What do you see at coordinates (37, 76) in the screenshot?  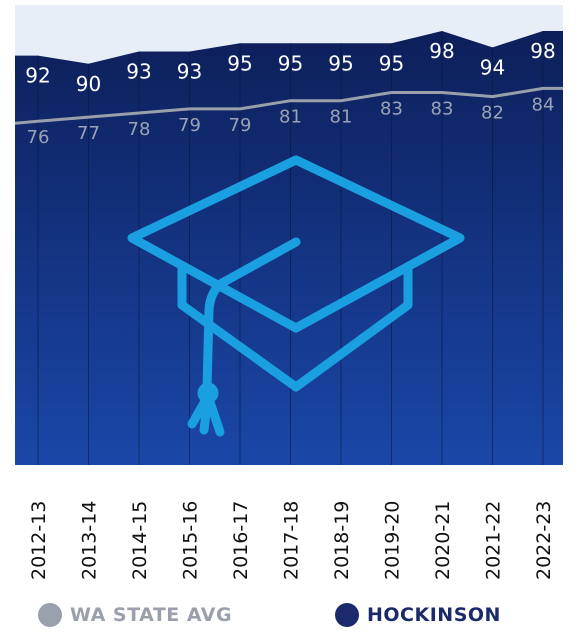 I see `hockinson-value-label: 92` at bounding box center [37, 76].